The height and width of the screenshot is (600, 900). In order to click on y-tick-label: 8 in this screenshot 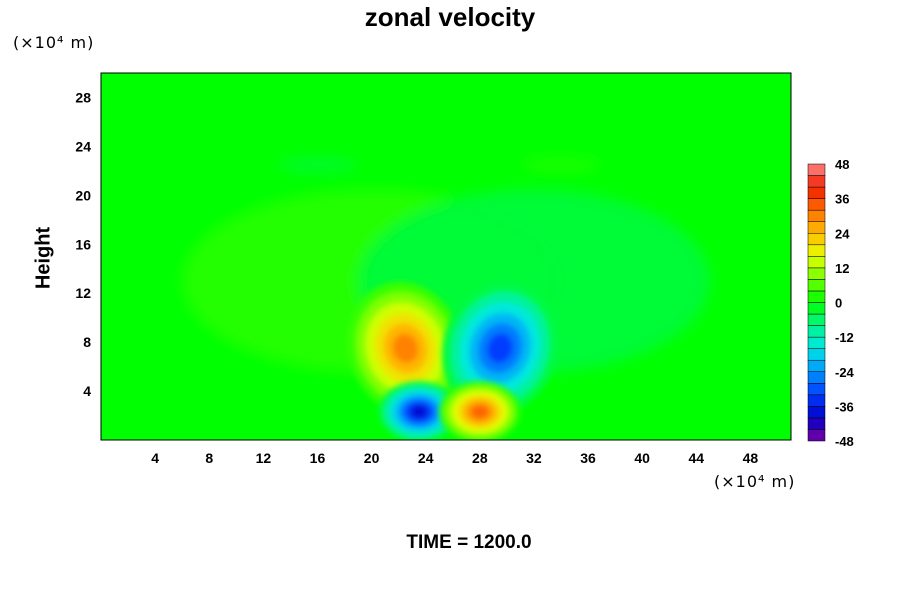, I will do `click(87, 342)`.